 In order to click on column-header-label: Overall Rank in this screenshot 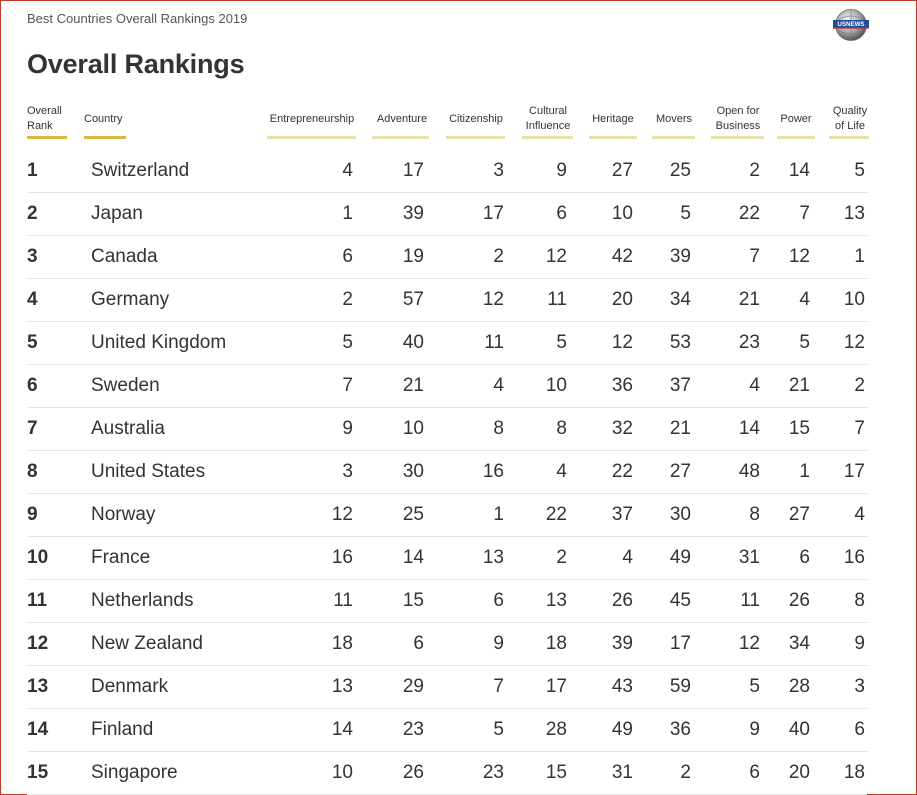, I will do `click(44, 119)`.